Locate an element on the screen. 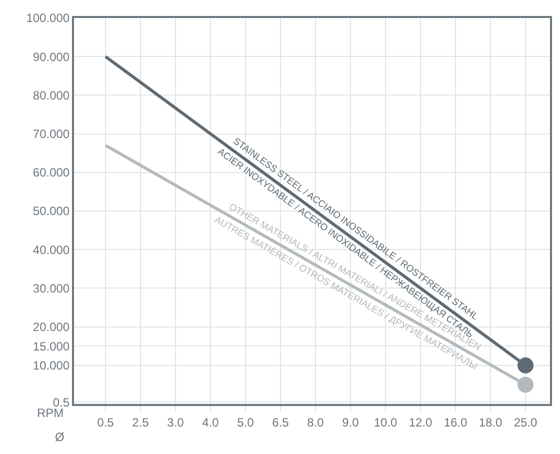 This screenshot has width=560, height=454. x-tick-label: 5.0 is located at coordinates (245, 422).